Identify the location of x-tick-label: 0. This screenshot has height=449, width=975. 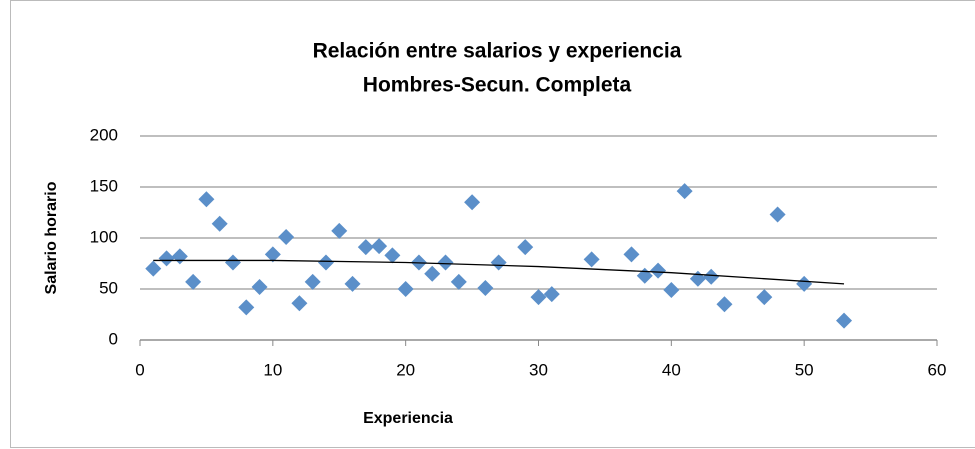
(139, 369).